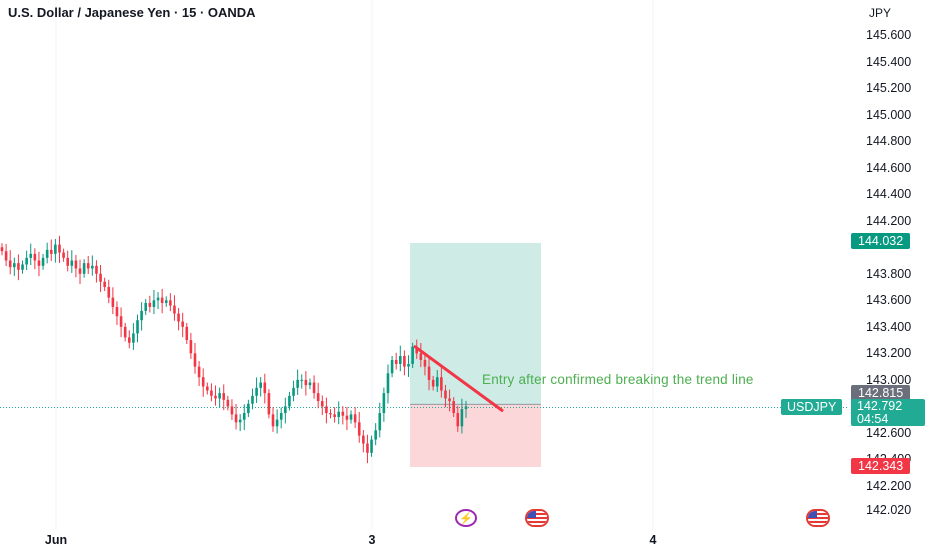 This screenshot has height=550, width=932. What do you see at coordinates (880, 406) in the screenshot?
I see `last-price-value: 142.792` at bounding box center [880, 406].